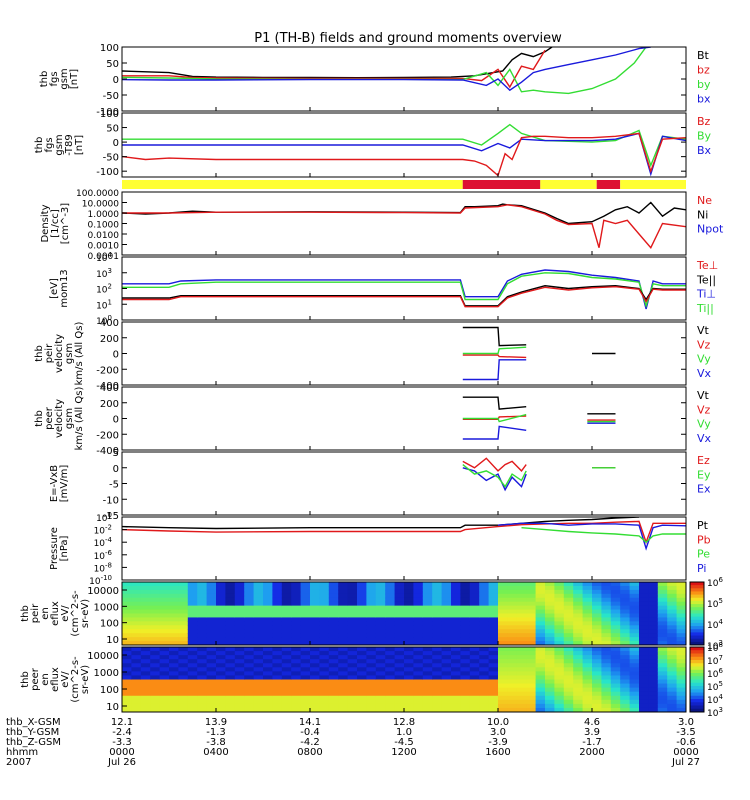 This screenshot has width=750, height=800. Describe the element at coordinates (103, 542) in the screenshot. I see `y-tick-label: 10-4` at that location.